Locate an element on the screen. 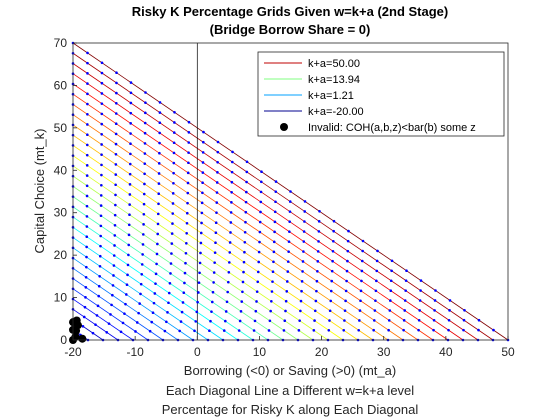 The height and width of the screenshot is (420, 560). invalid-point is located at coordinates (75, 336).